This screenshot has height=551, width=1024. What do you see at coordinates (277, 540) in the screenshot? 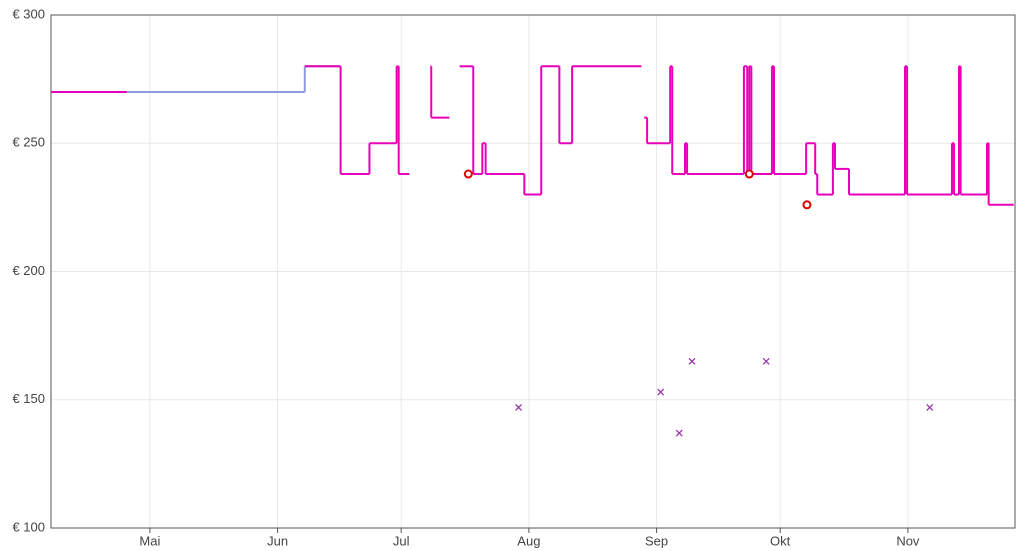
I see `x-tick-label: Jun` at bounding box center [277, 540].